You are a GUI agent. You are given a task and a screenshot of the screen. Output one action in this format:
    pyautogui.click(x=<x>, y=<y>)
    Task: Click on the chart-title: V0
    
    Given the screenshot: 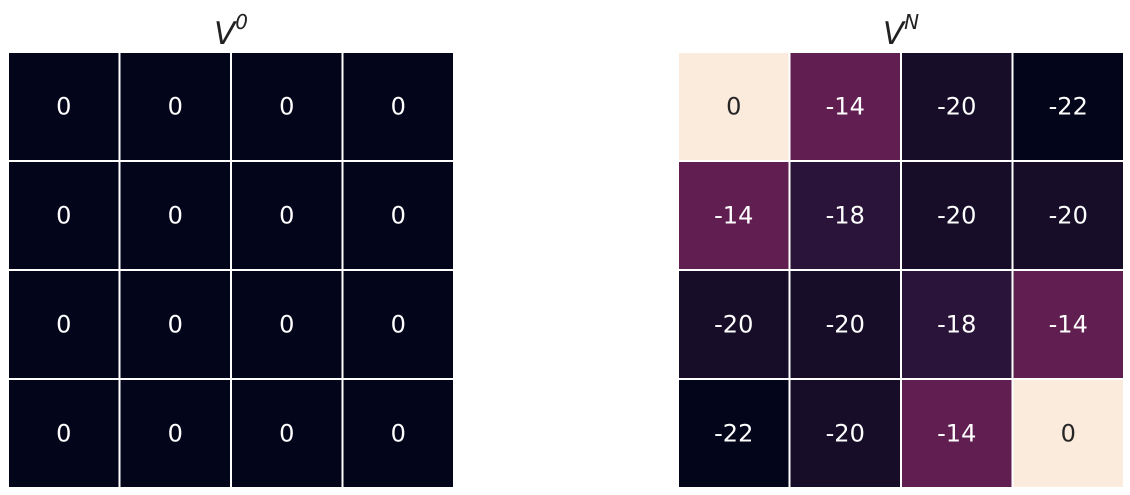 What is the action you would take?
    pyautogui.click(x=231, y=27)
    